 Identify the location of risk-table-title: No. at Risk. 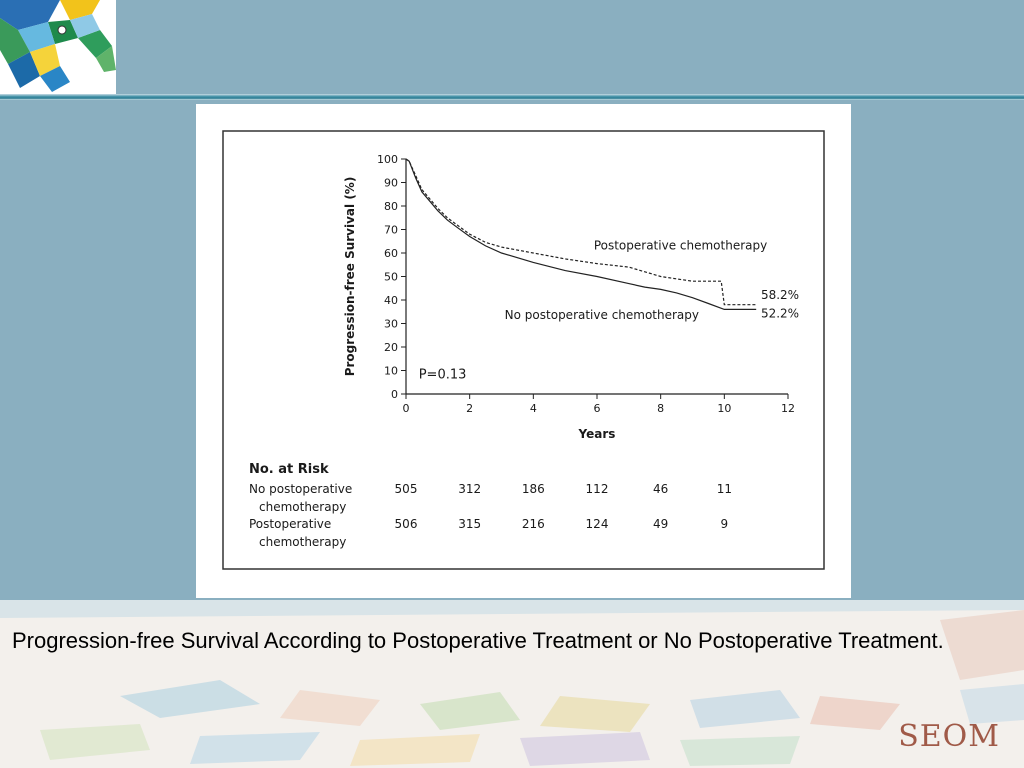
(289, 469).